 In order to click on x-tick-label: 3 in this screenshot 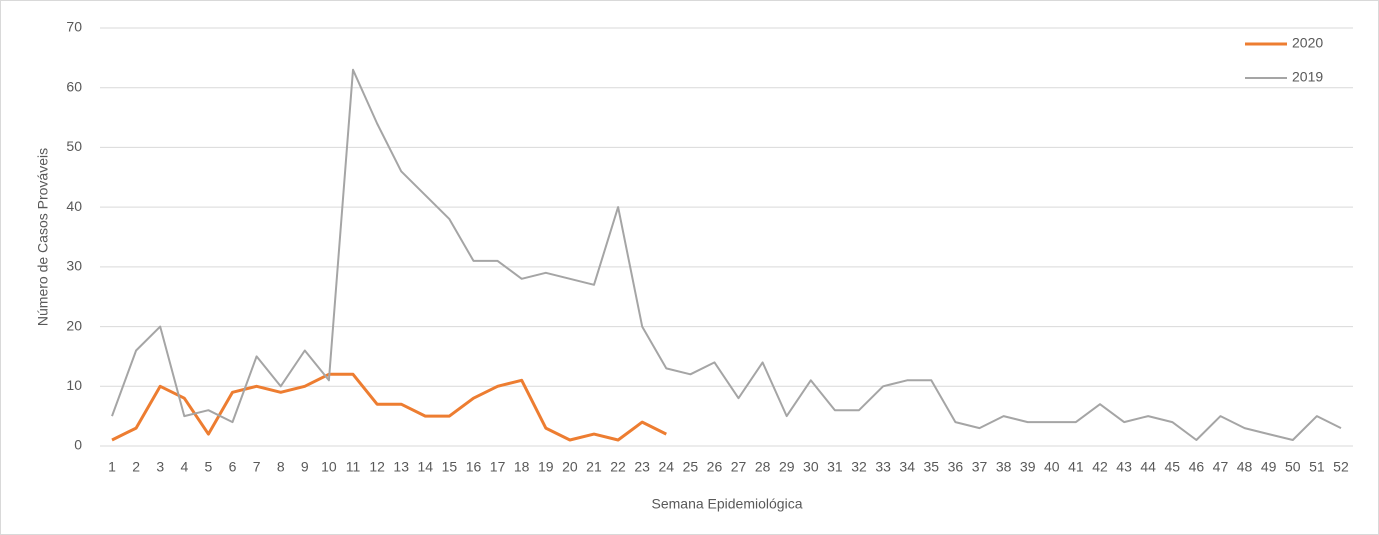, I will do `click(160, 467)`.